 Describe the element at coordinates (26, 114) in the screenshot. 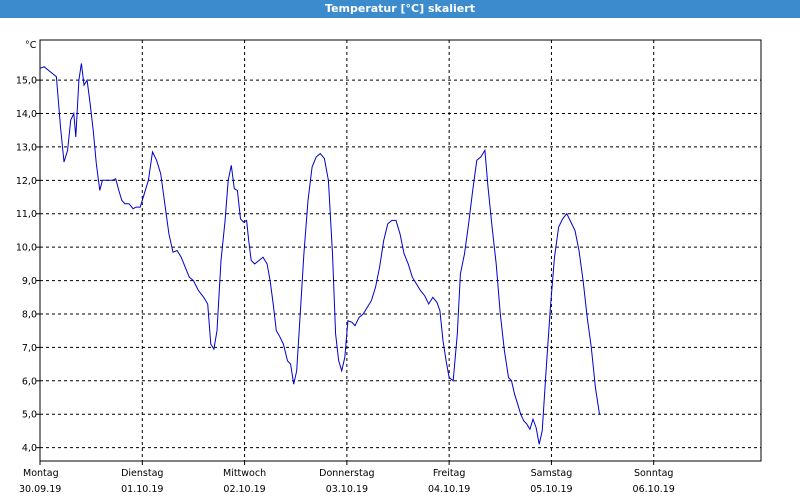

I see `y-tick-label: 14,0` at that location.